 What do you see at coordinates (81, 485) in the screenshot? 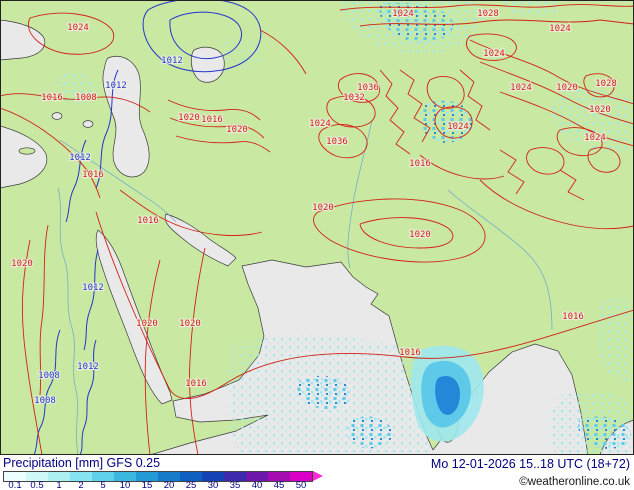
I see `legend-tick-label: 2` at bounding box center [81, 485].